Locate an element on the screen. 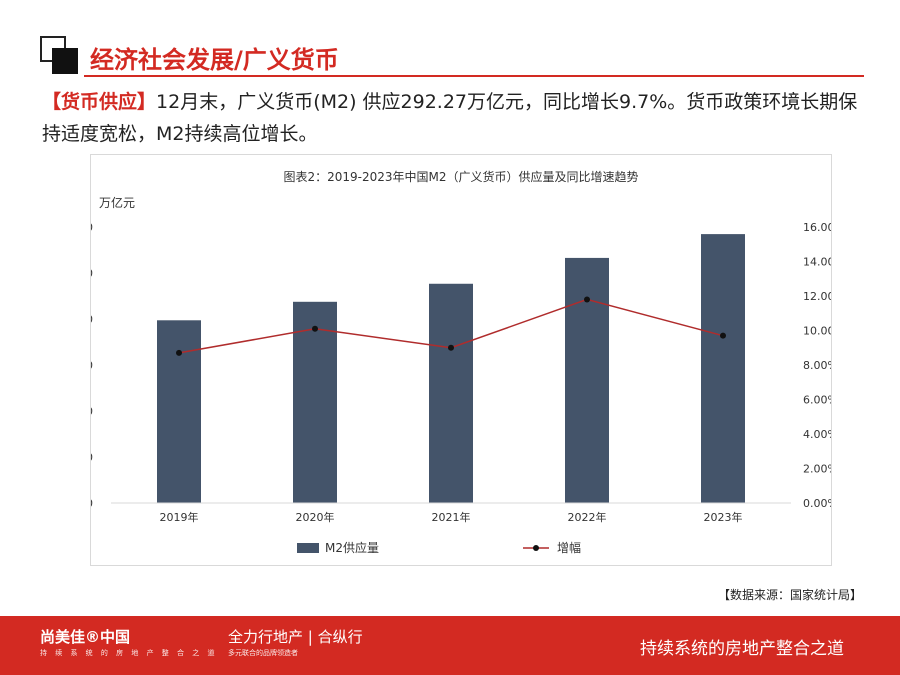  bar-m2-2022年 is located at coordinates (587, 380).